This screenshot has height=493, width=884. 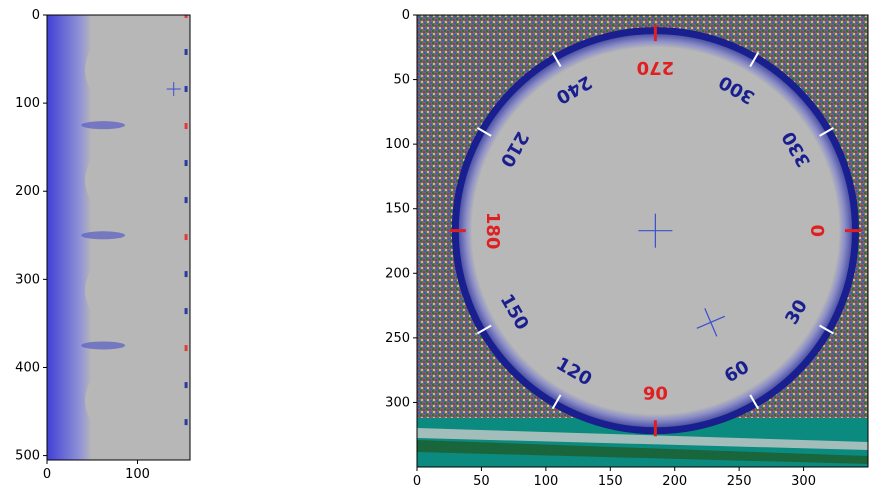 I want to click on left-image-content, so click(x=118, y=237).